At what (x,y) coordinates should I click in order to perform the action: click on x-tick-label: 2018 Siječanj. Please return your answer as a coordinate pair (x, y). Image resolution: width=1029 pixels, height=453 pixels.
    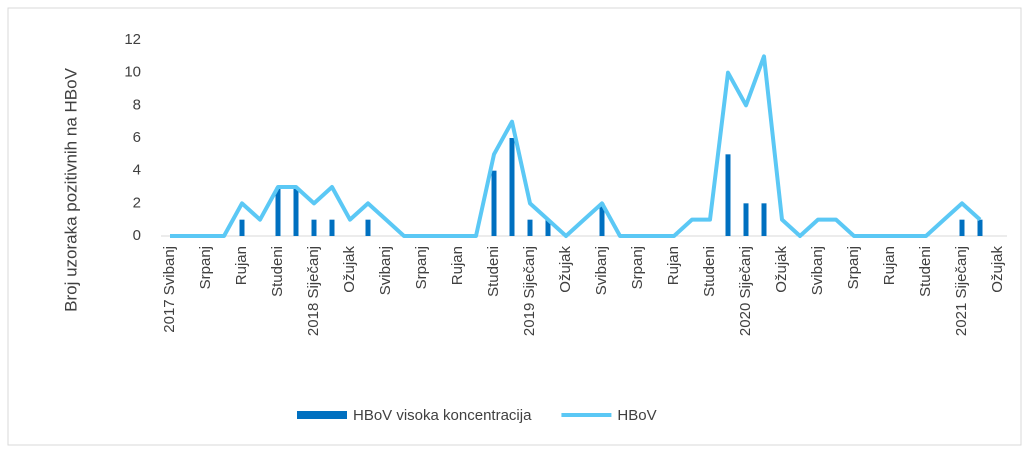
    Looking at the image, I should click on (313, 291).